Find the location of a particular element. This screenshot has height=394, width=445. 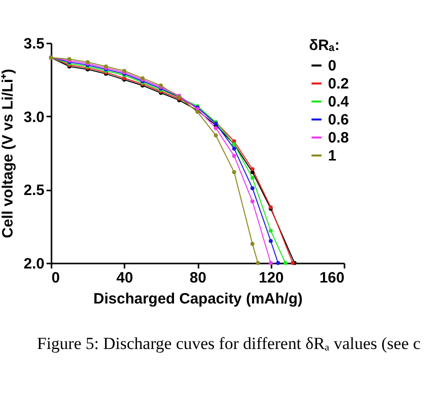

x-tick-label: 40 is located at coordinates (125, 278).